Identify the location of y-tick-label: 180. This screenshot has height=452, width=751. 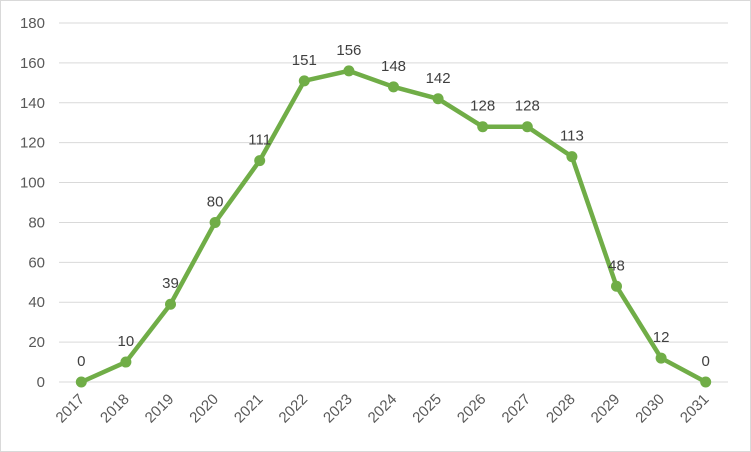
(32, 23).